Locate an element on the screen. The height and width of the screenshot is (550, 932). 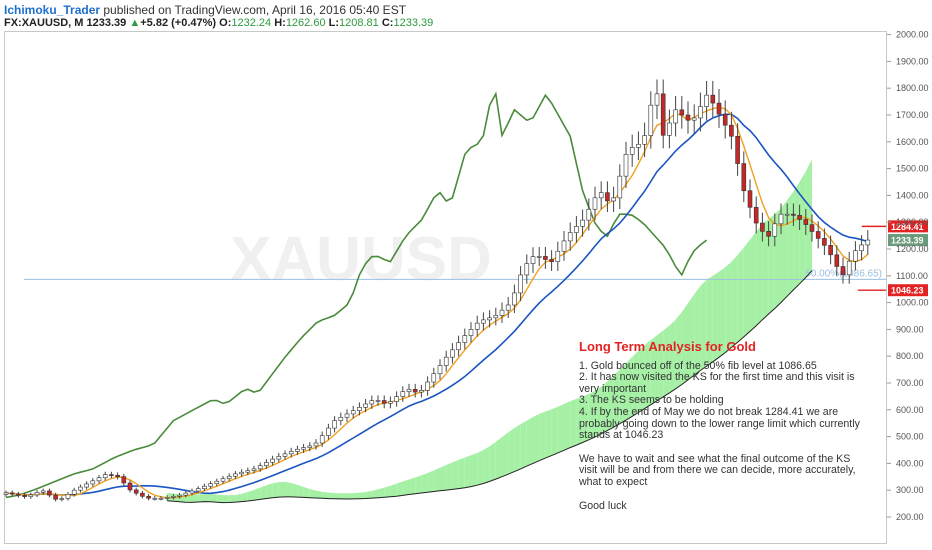
close-label: C: is located at coordinates (387, 23).